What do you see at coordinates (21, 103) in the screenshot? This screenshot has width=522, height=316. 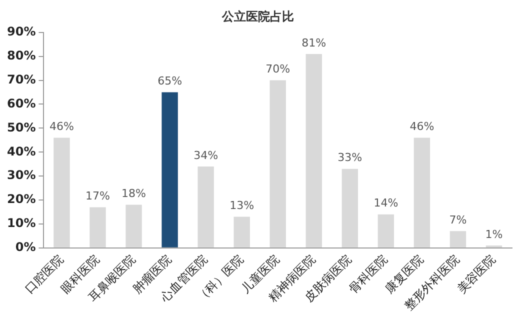 I see `y-tick-label: 60%` at bounding box center [21, 103].